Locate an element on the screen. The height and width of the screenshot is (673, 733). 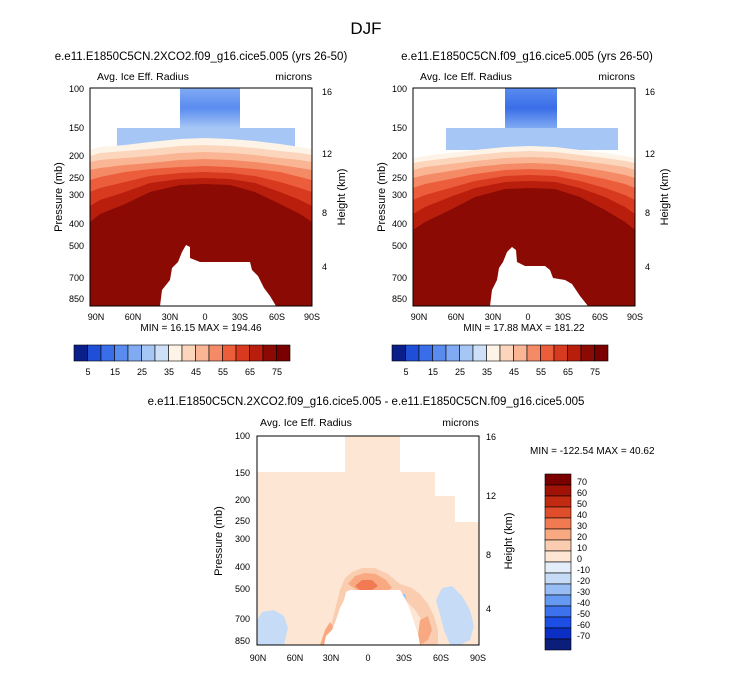
colorbar-label: 70 is located at coordinates (582, 482).